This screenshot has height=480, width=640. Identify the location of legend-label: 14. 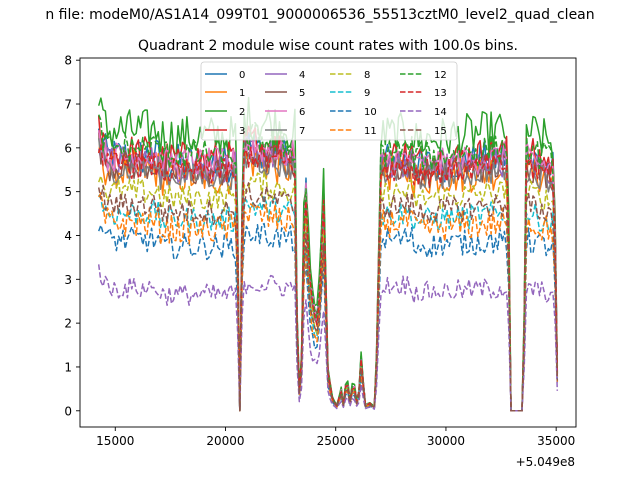
(440, 112).